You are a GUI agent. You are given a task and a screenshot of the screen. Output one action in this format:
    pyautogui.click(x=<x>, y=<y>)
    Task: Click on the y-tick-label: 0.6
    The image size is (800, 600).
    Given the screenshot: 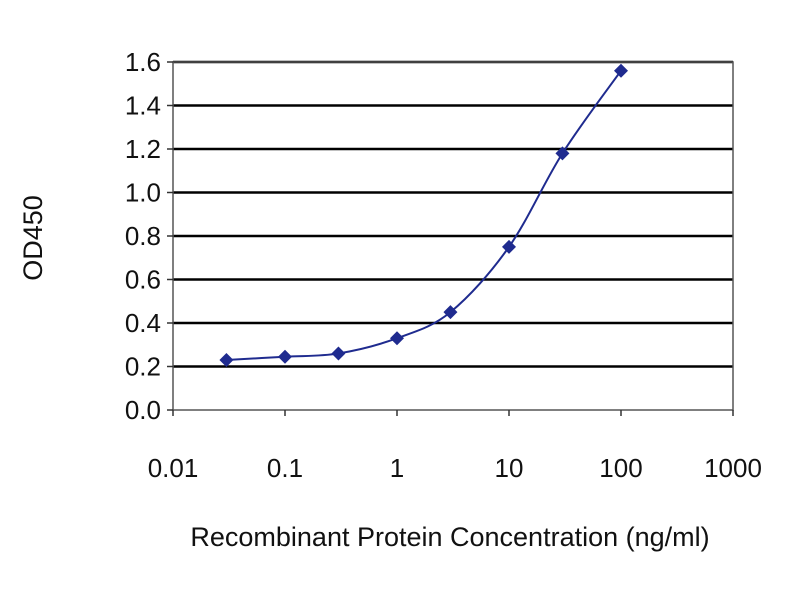 What is the action you would take?
    pyautogui.click(x=143, y=280)
    